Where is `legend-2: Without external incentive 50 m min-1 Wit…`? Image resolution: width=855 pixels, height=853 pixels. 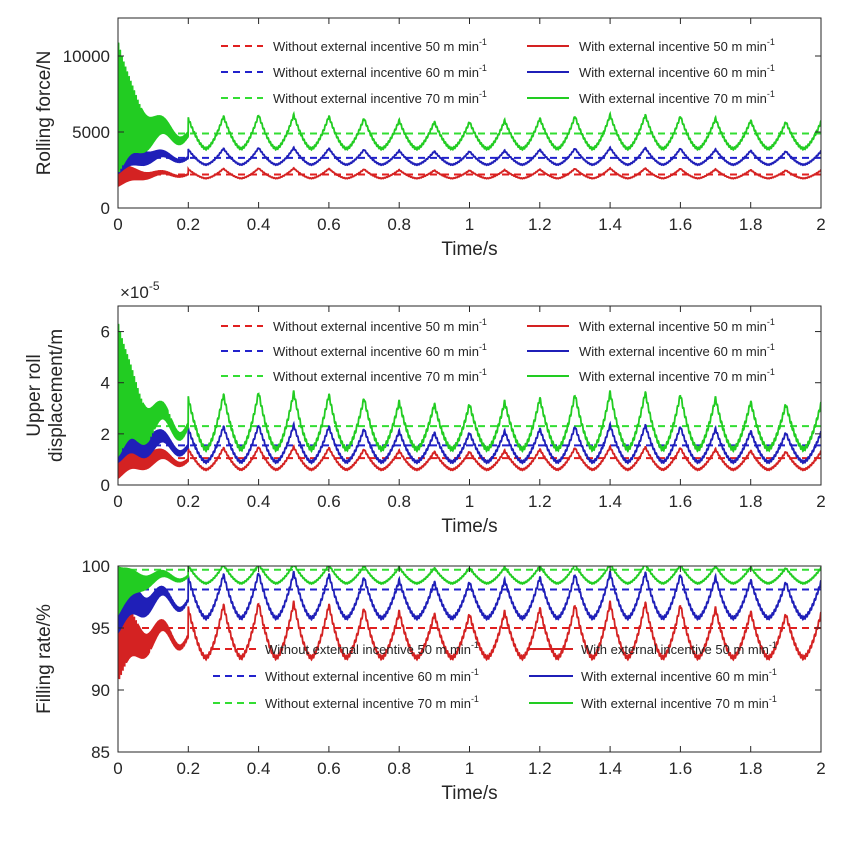 legend-2: Without external incentive 50 m min-1 Wit… is located at coordinates (498, 350).